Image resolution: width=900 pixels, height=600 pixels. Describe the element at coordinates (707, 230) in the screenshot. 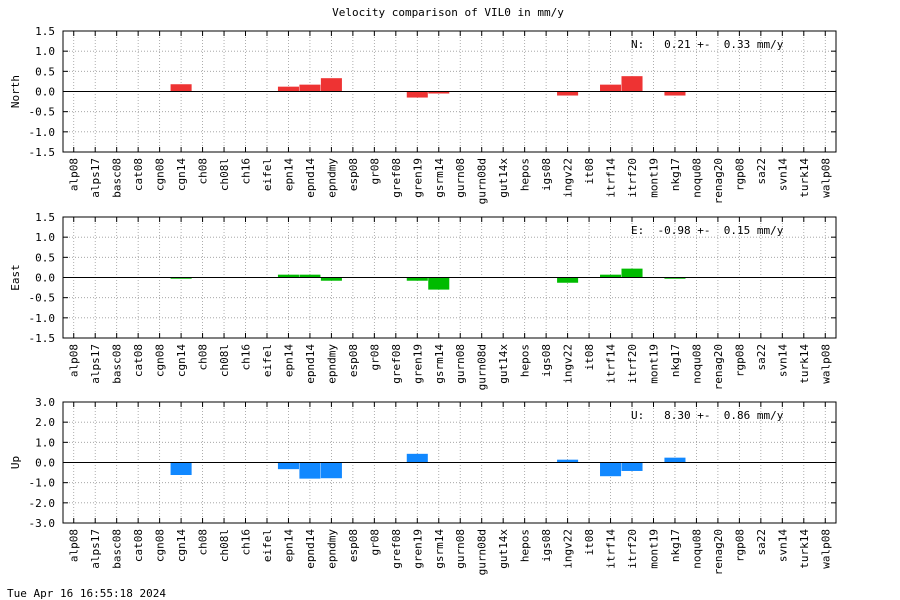

I see `panel-annotation: E: -0.98 +- 0.15 mm/y` at that location.